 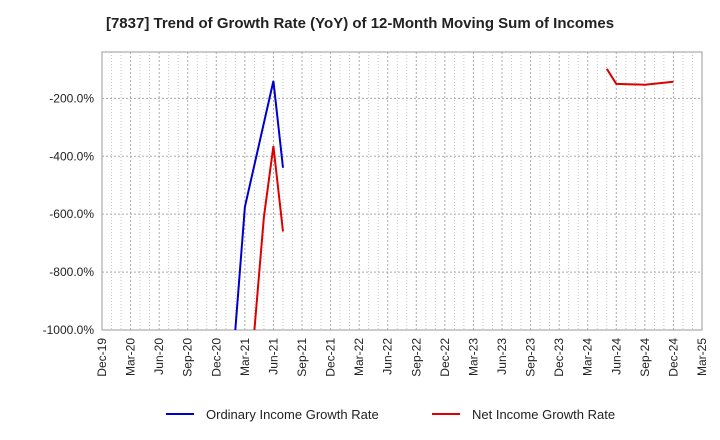 I want to click on x-tick-label: Dec-22, so click(x=445, y=357).